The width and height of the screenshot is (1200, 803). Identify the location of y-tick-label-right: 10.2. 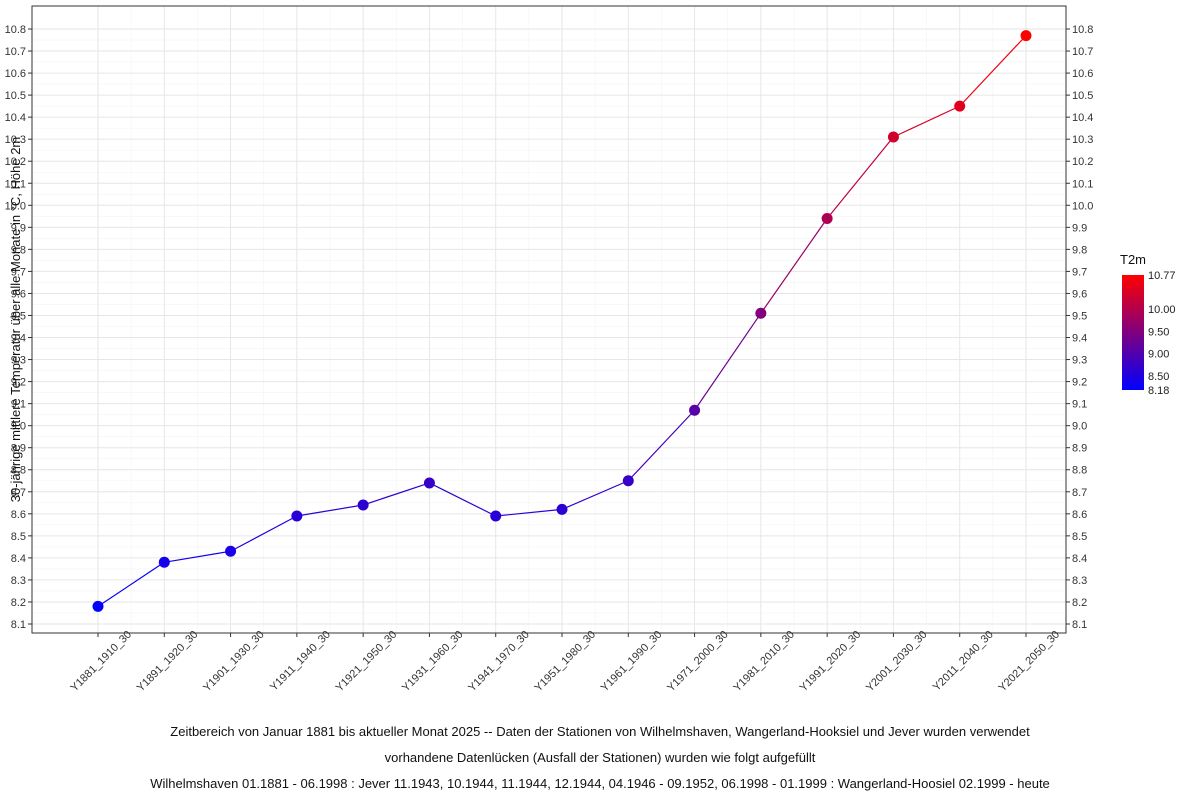
(1082, 162).